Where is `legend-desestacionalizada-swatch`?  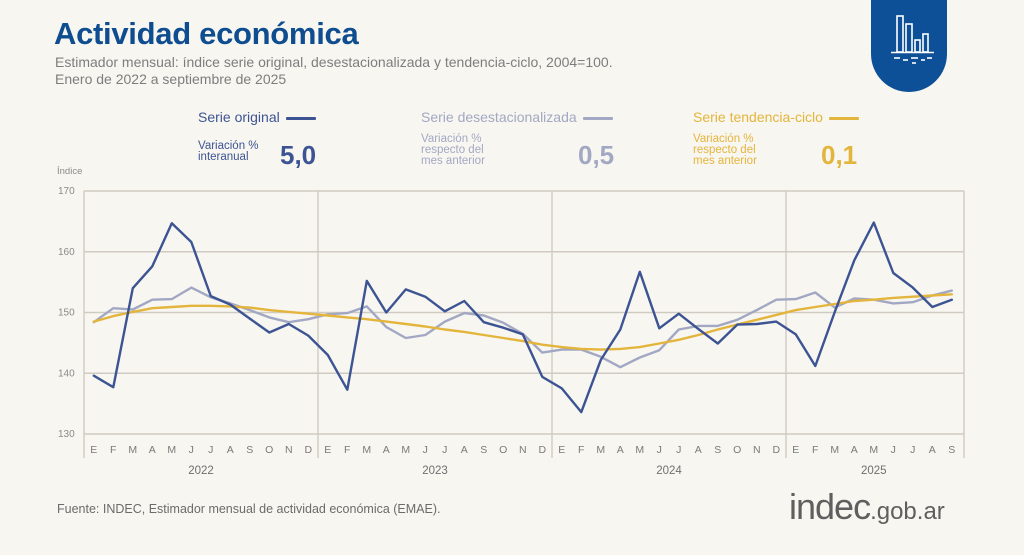
legend-desestacionalizada-swatch is located at coordinates (597, 118).